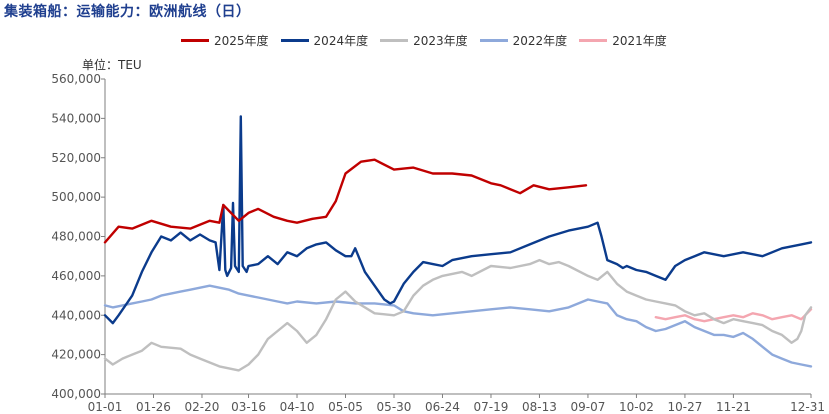 This screenshot has height=414, width=829. I want to click on legend-item: 2023年度, so click(424, 40).